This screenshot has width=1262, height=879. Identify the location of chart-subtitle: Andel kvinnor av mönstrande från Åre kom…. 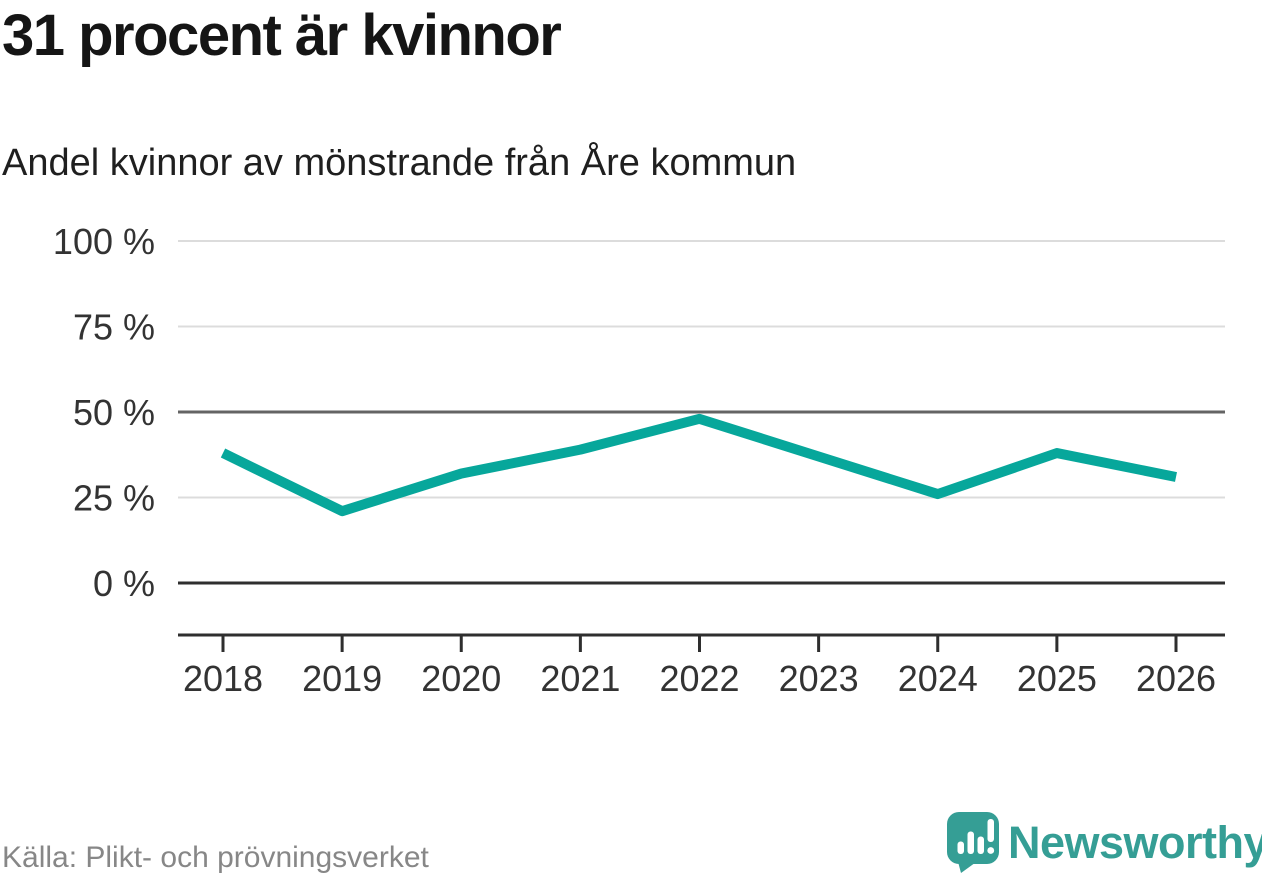
(399, 163).